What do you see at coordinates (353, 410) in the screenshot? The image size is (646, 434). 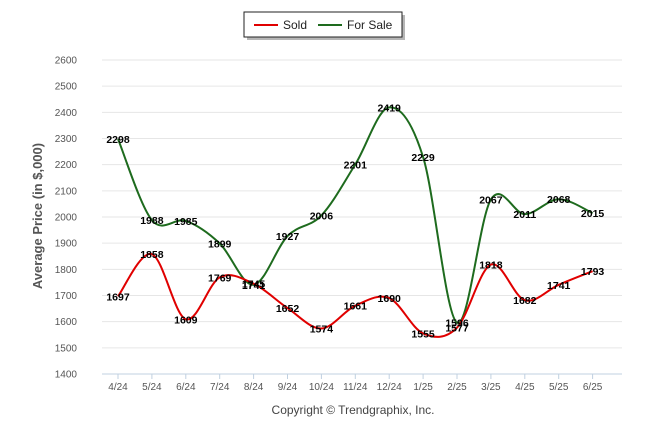 I see `copyright-credit: Copyright © Trendgraphix, Inc.` at bounding box center [353, 410].